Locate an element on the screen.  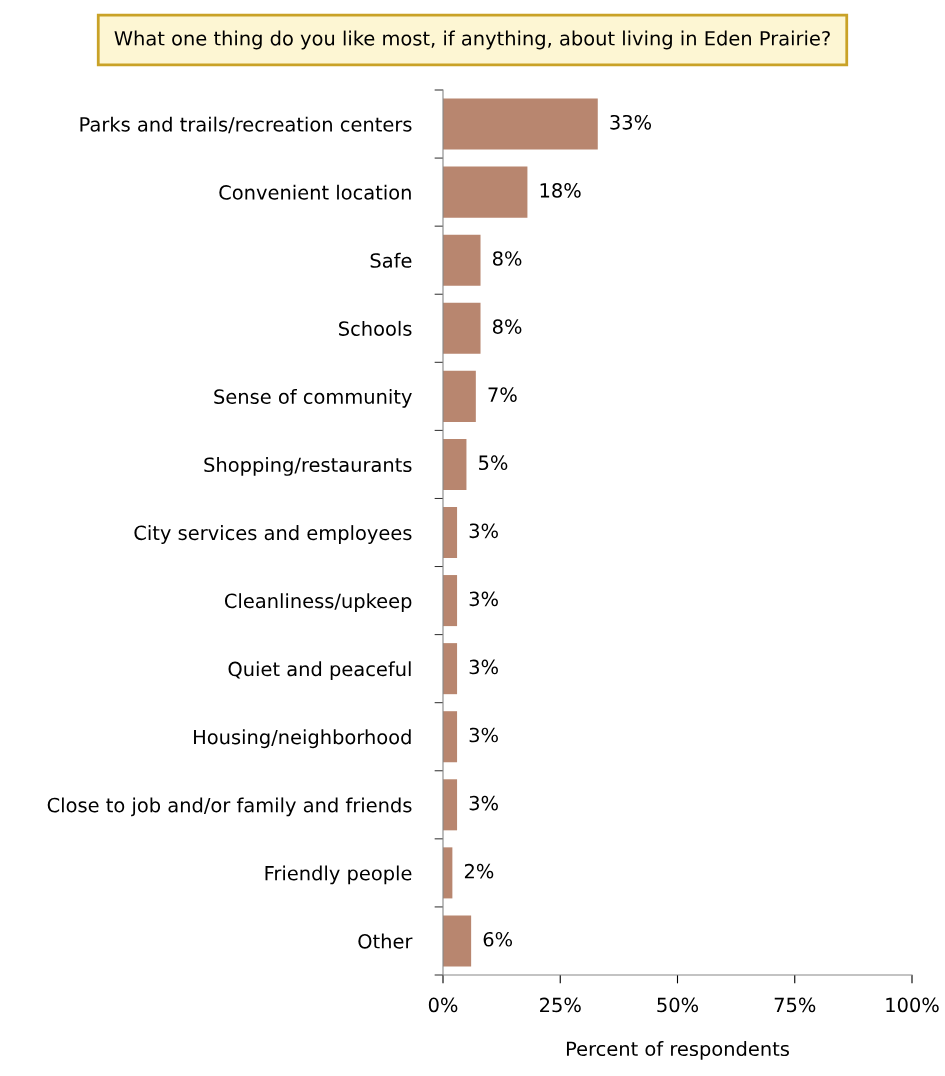
data-label: 33% is located at coordinates (631, 122).